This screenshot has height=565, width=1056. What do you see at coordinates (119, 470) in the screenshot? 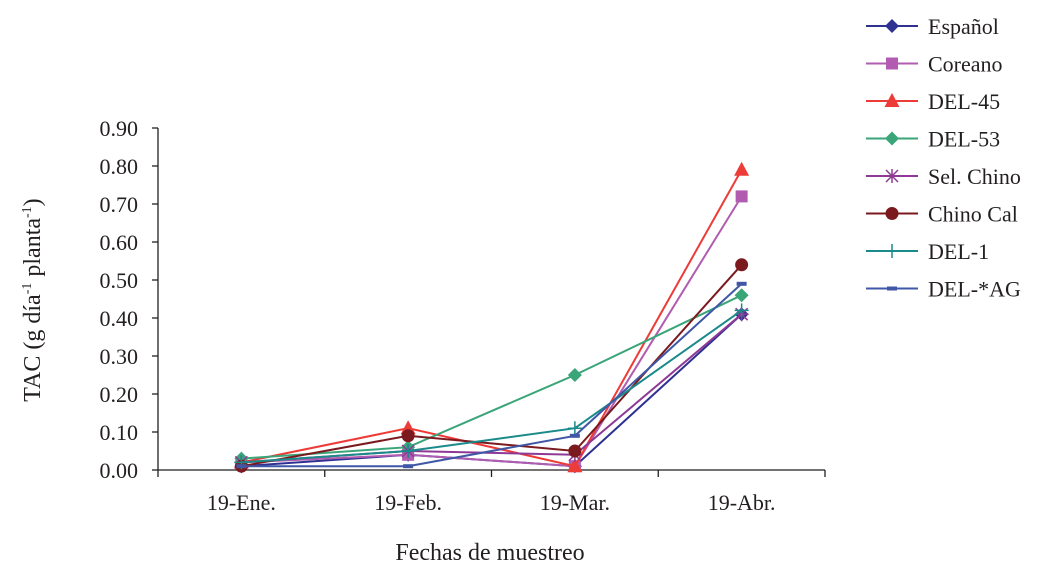
I see `y-tick-label: 0.00` at bounding box center [119, 470].